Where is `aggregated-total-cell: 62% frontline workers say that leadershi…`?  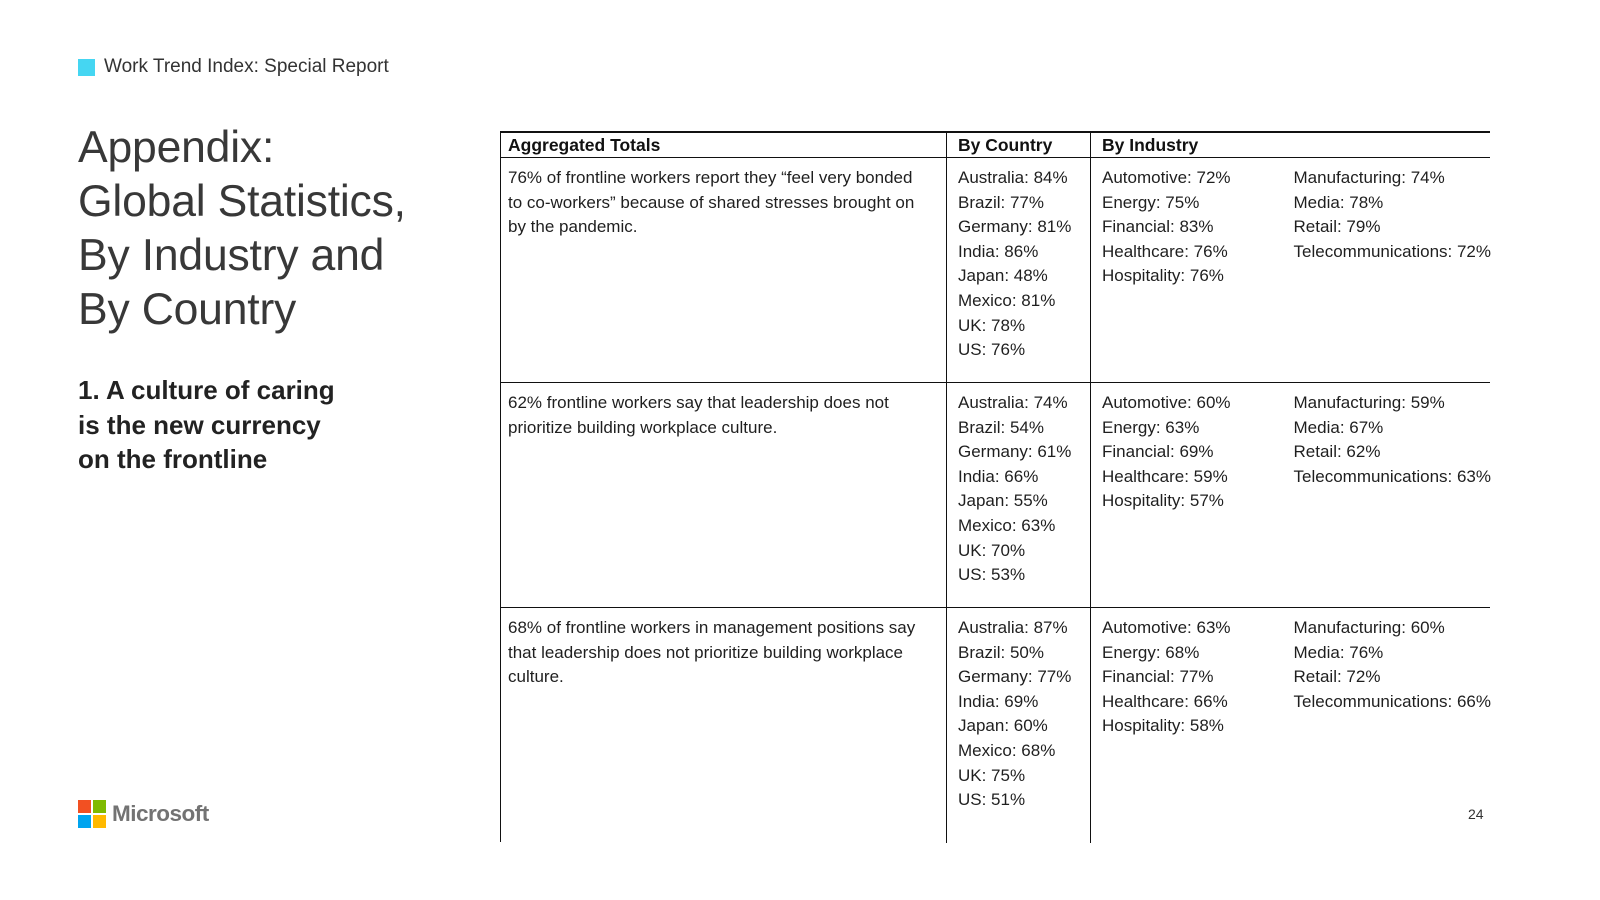 aggregated-total-cell: 62% frontline workers say that leadershi… is located at coordinates (724, 495).